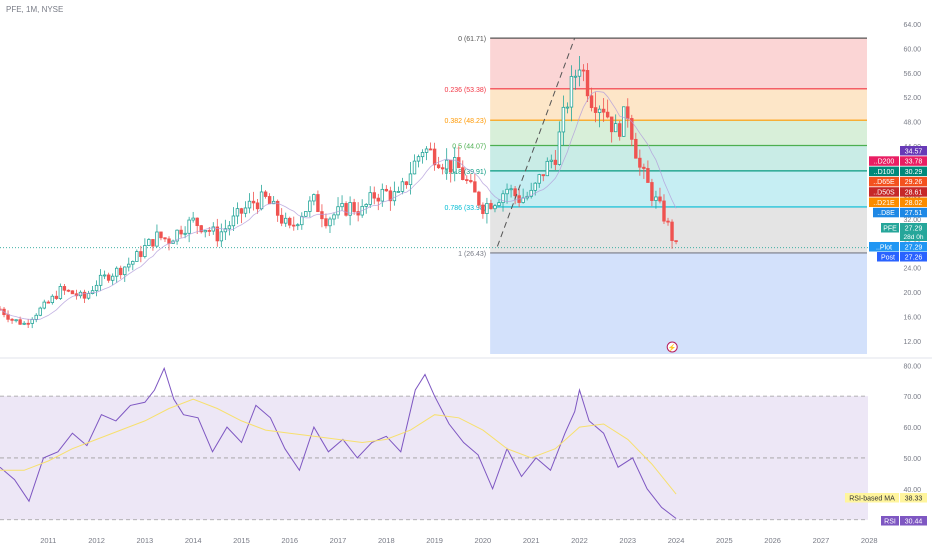 The height and width of the screenshot is (550, 932). I want to click on price-tick-label: 48.00, so click(912, 123).